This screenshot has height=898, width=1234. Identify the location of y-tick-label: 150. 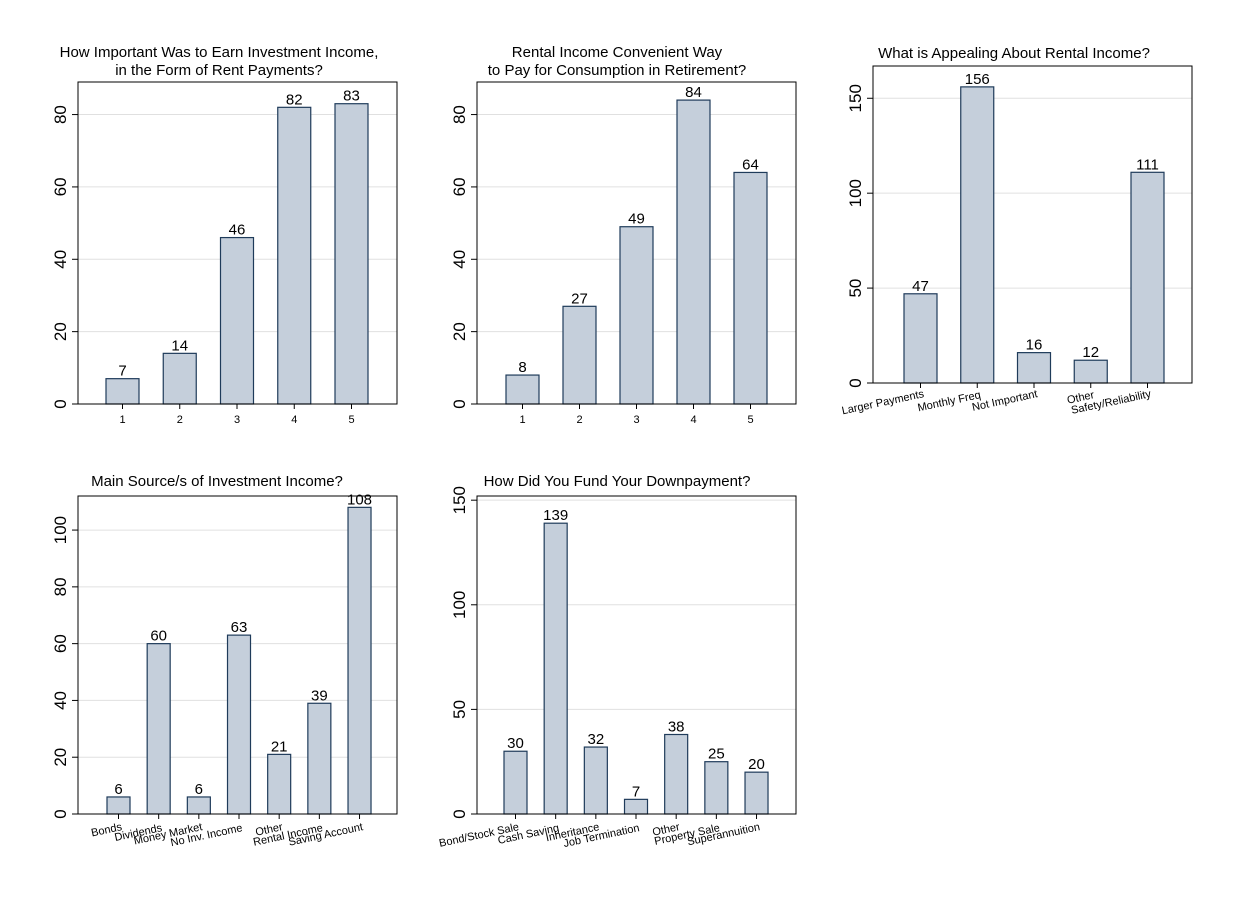
(855, 98).